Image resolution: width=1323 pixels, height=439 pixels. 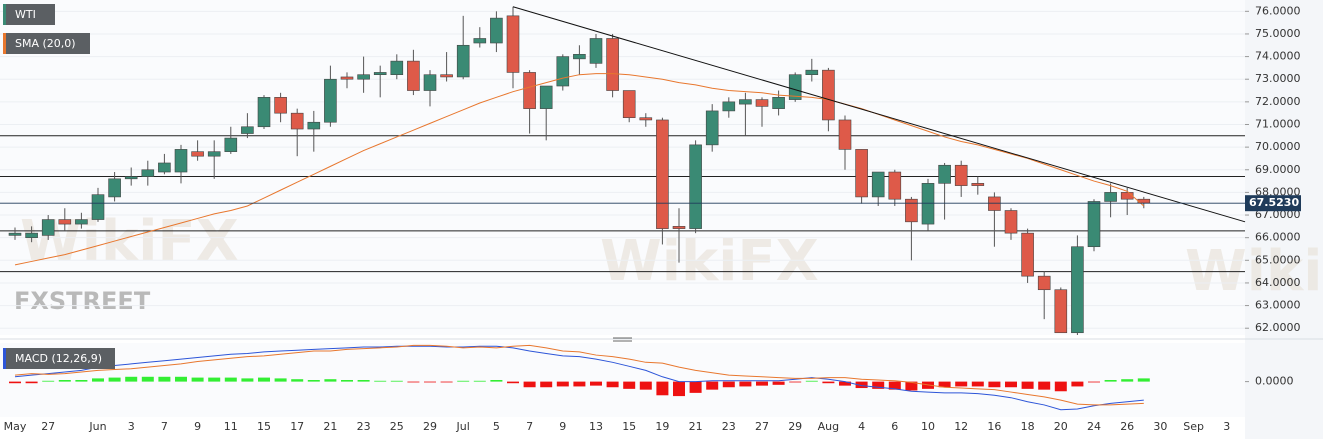 I want to click on x-tick-label: 20, so click(x=1061, y=426).